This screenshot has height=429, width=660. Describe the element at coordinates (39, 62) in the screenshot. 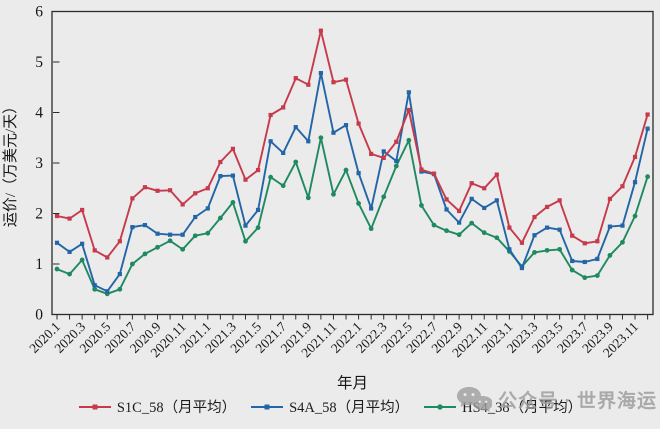

I see `y-tick-label: 5` at that location.